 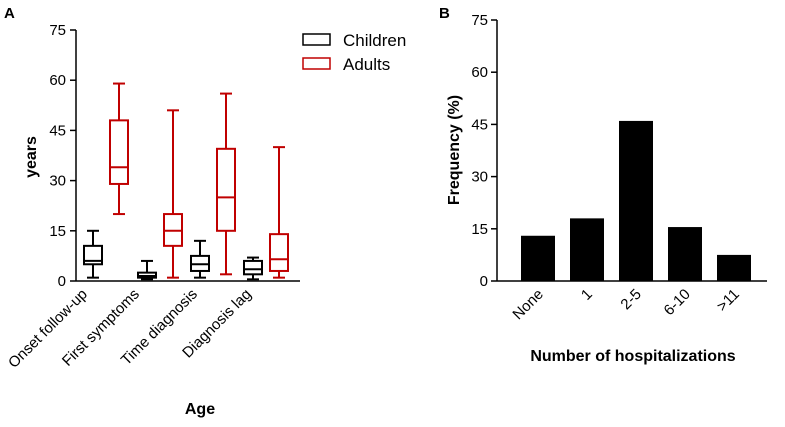 I want to click on box-children-onset-follow-up, so click(x=93, y=254).